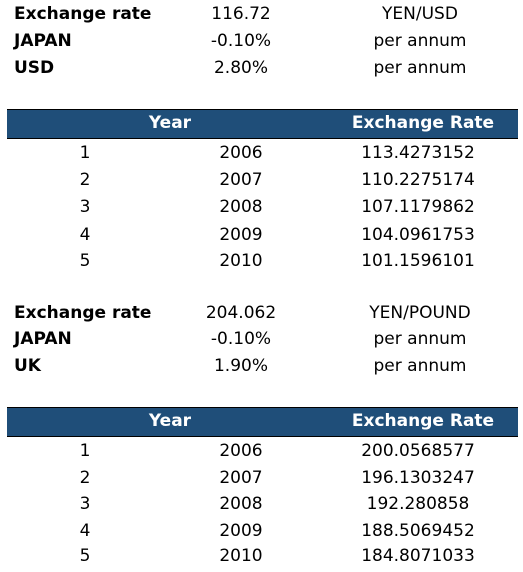  What do you see at coordinates (418, 207) in the screenshot?
I see `row-rate: 107.1179862` at bounding box center [418, 207].